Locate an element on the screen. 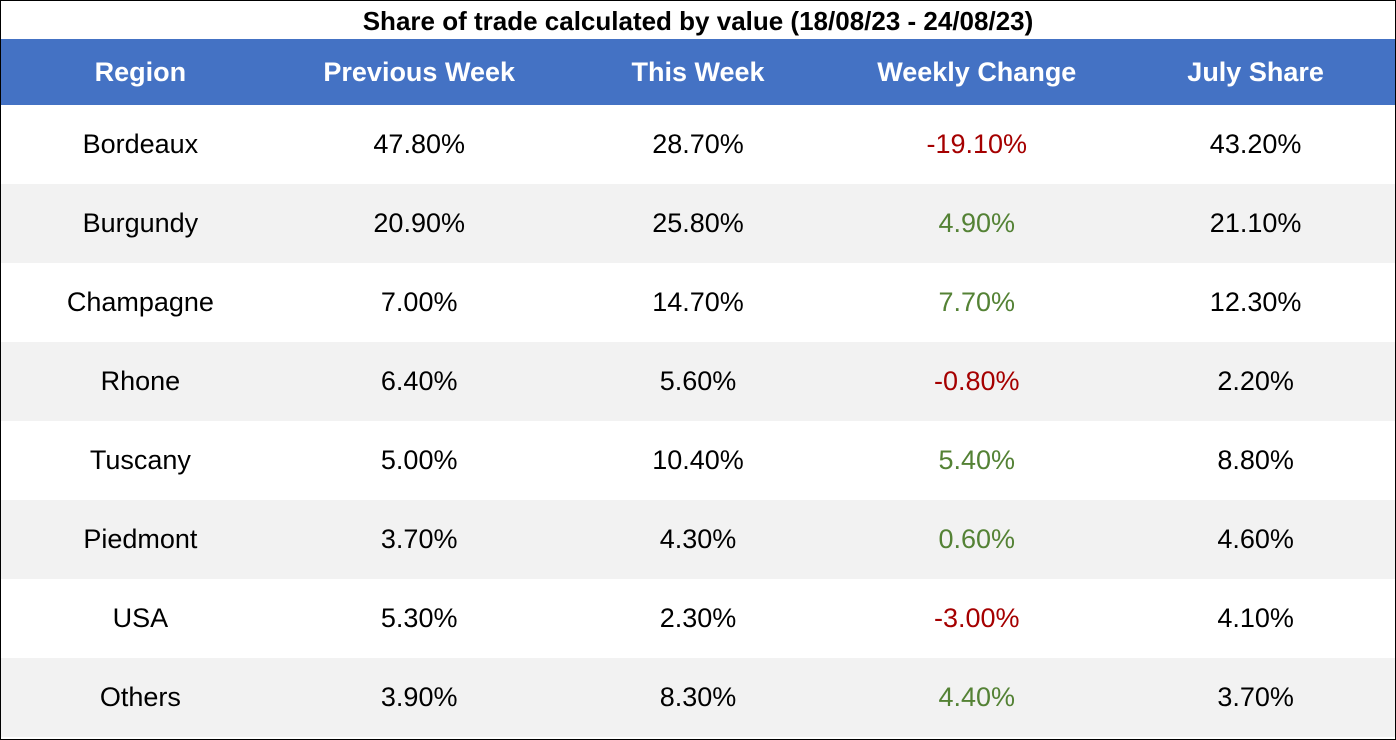 The height and width of the screenshot is (740, 1396). cell-july-share: 21.10% is located at coordinates (1255, 223).